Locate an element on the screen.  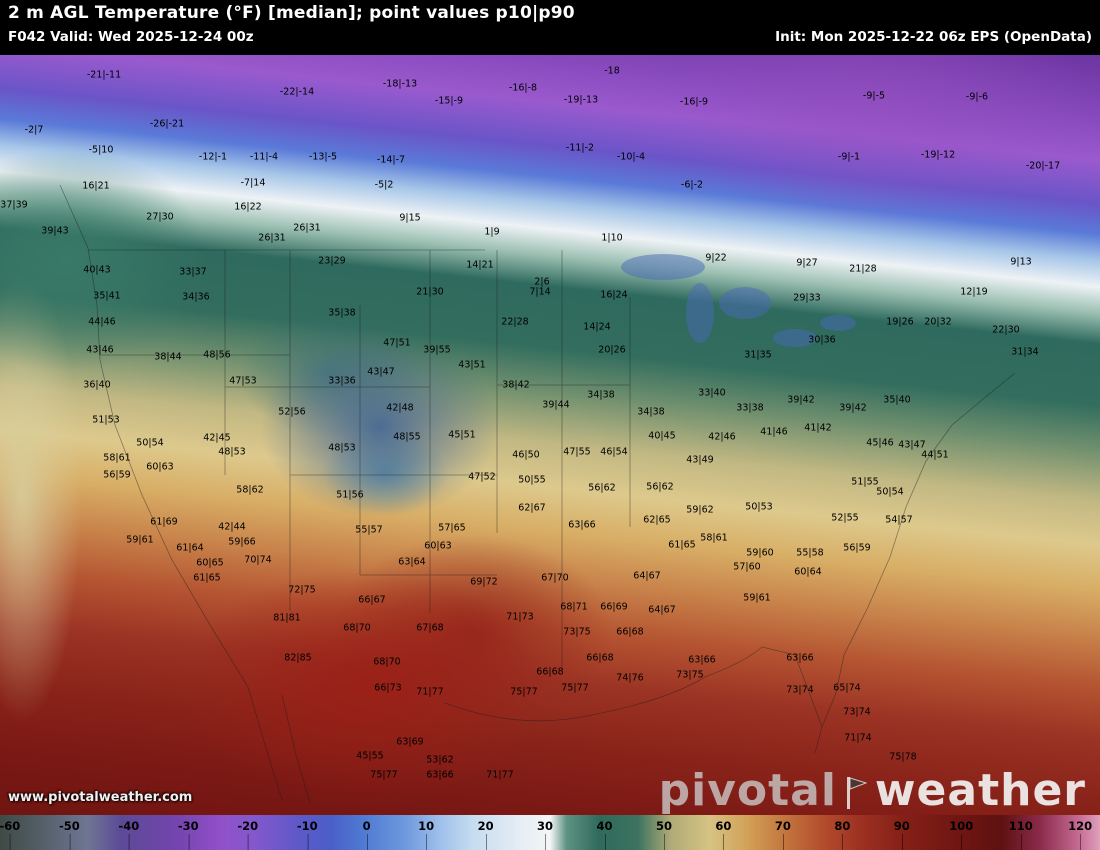
logo-word-pivotal: pivotal is located at coordinates (747, 789).